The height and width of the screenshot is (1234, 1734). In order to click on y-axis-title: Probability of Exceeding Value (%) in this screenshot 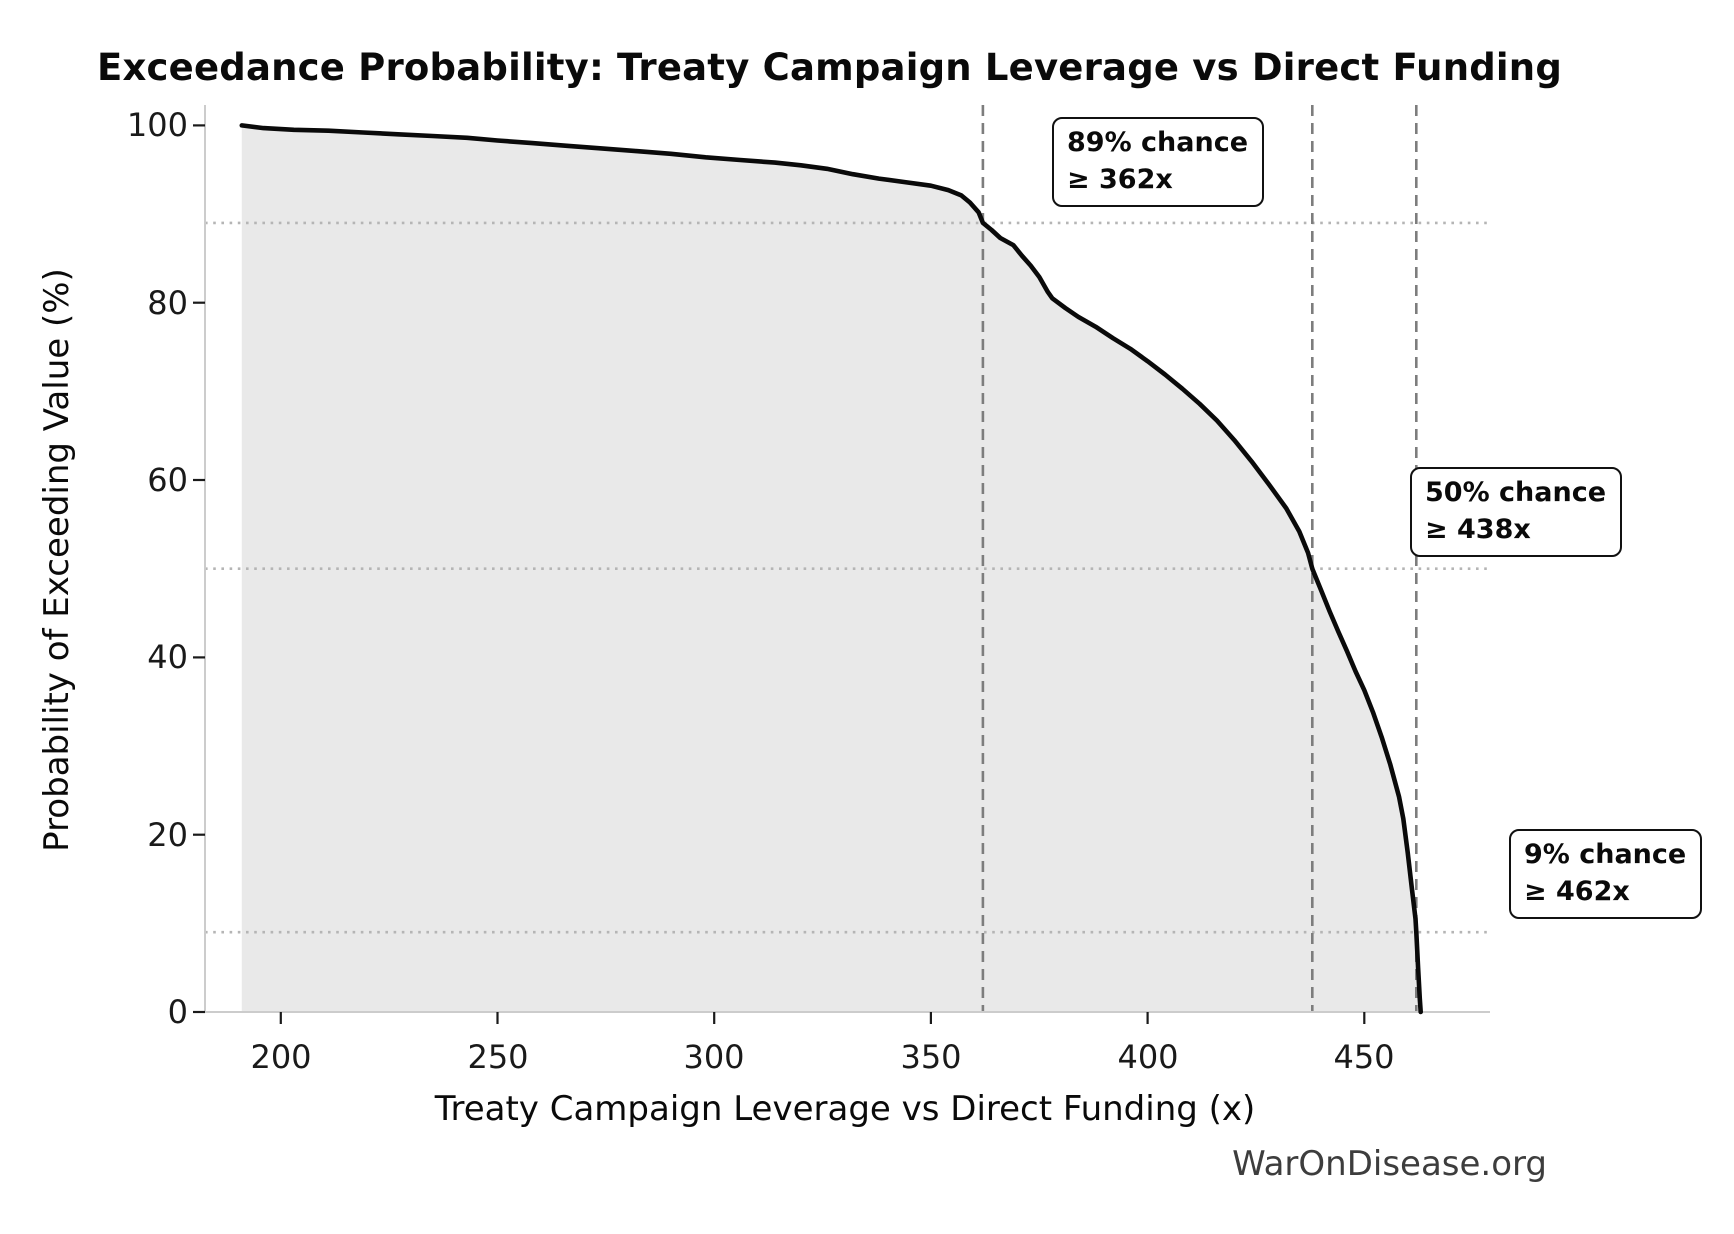, I will do `click(57, 560)`.